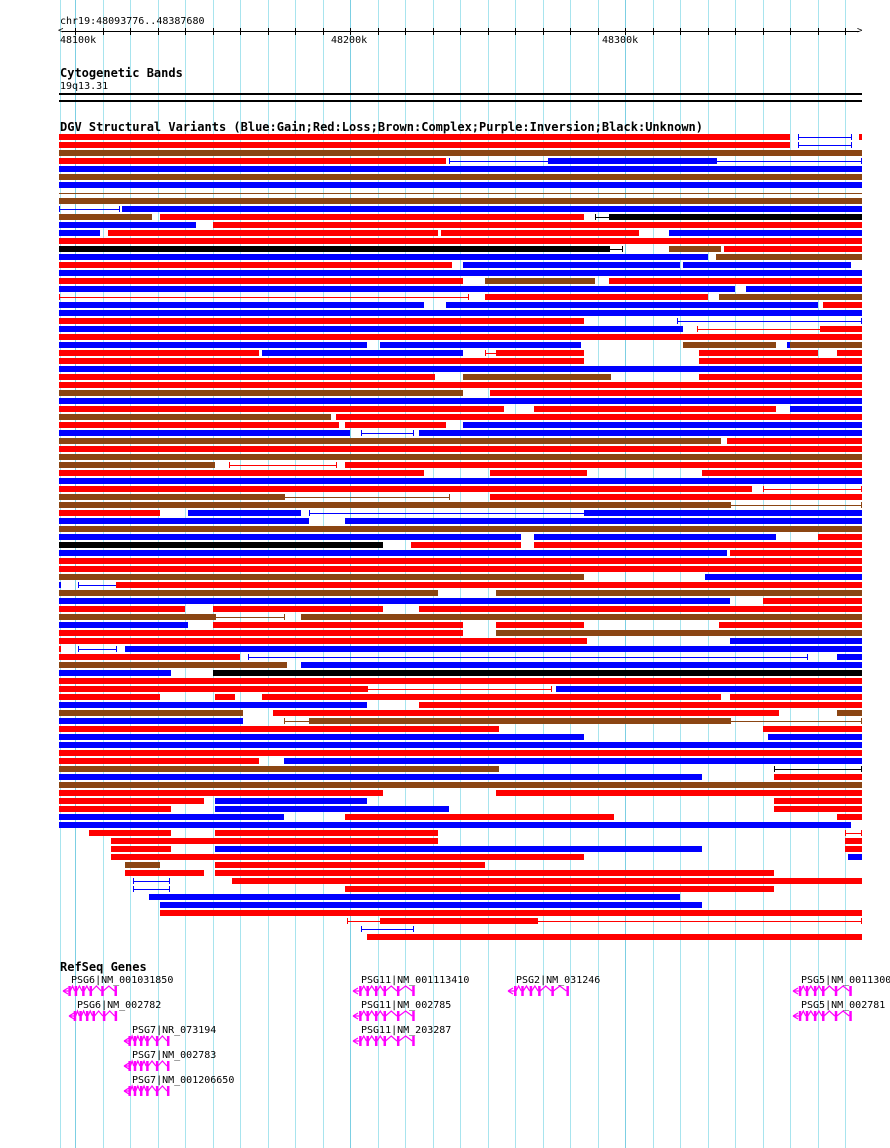 The image size is (890, 1148). I want to click on genes-track-title: RefSeq Genes, so click(103, 967).